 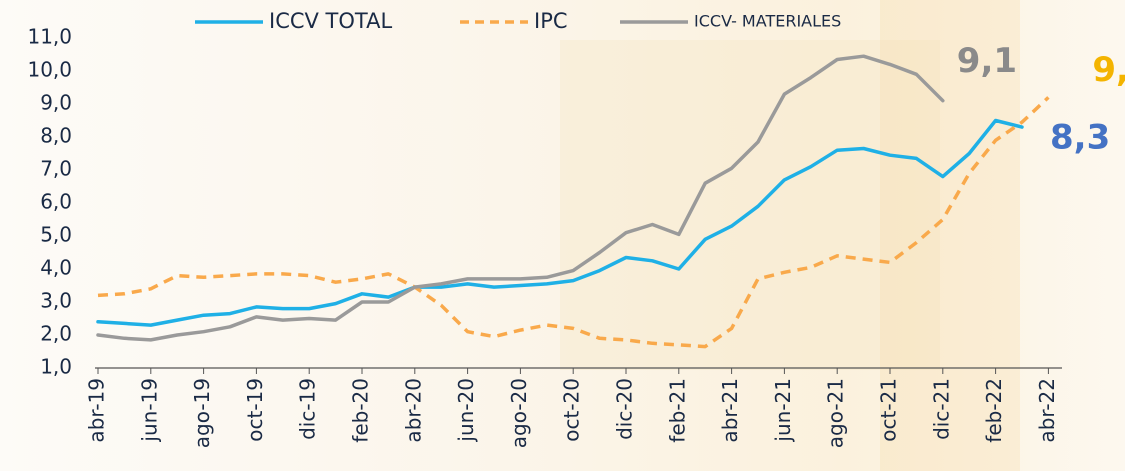 I want to click on y-tick-label: 1,0, so click(x=56, y=367).